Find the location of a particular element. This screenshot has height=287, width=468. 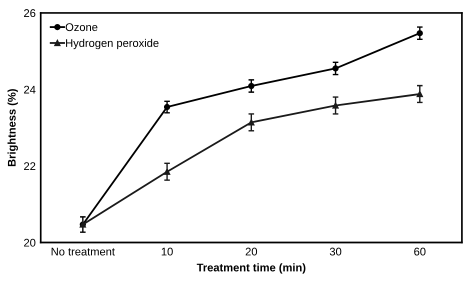

x-axis-title: Treatment time (min) is located at coordinates (251, 268).